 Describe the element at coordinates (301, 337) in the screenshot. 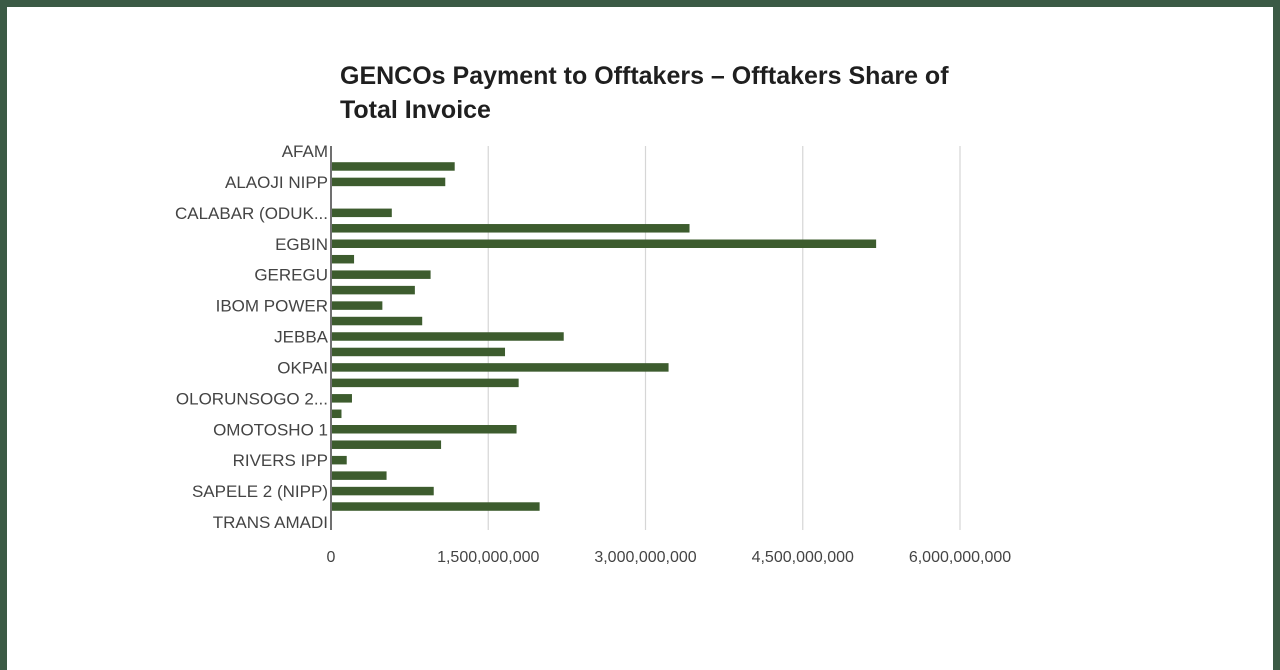

I see `category-label: JEBBA` at that location.